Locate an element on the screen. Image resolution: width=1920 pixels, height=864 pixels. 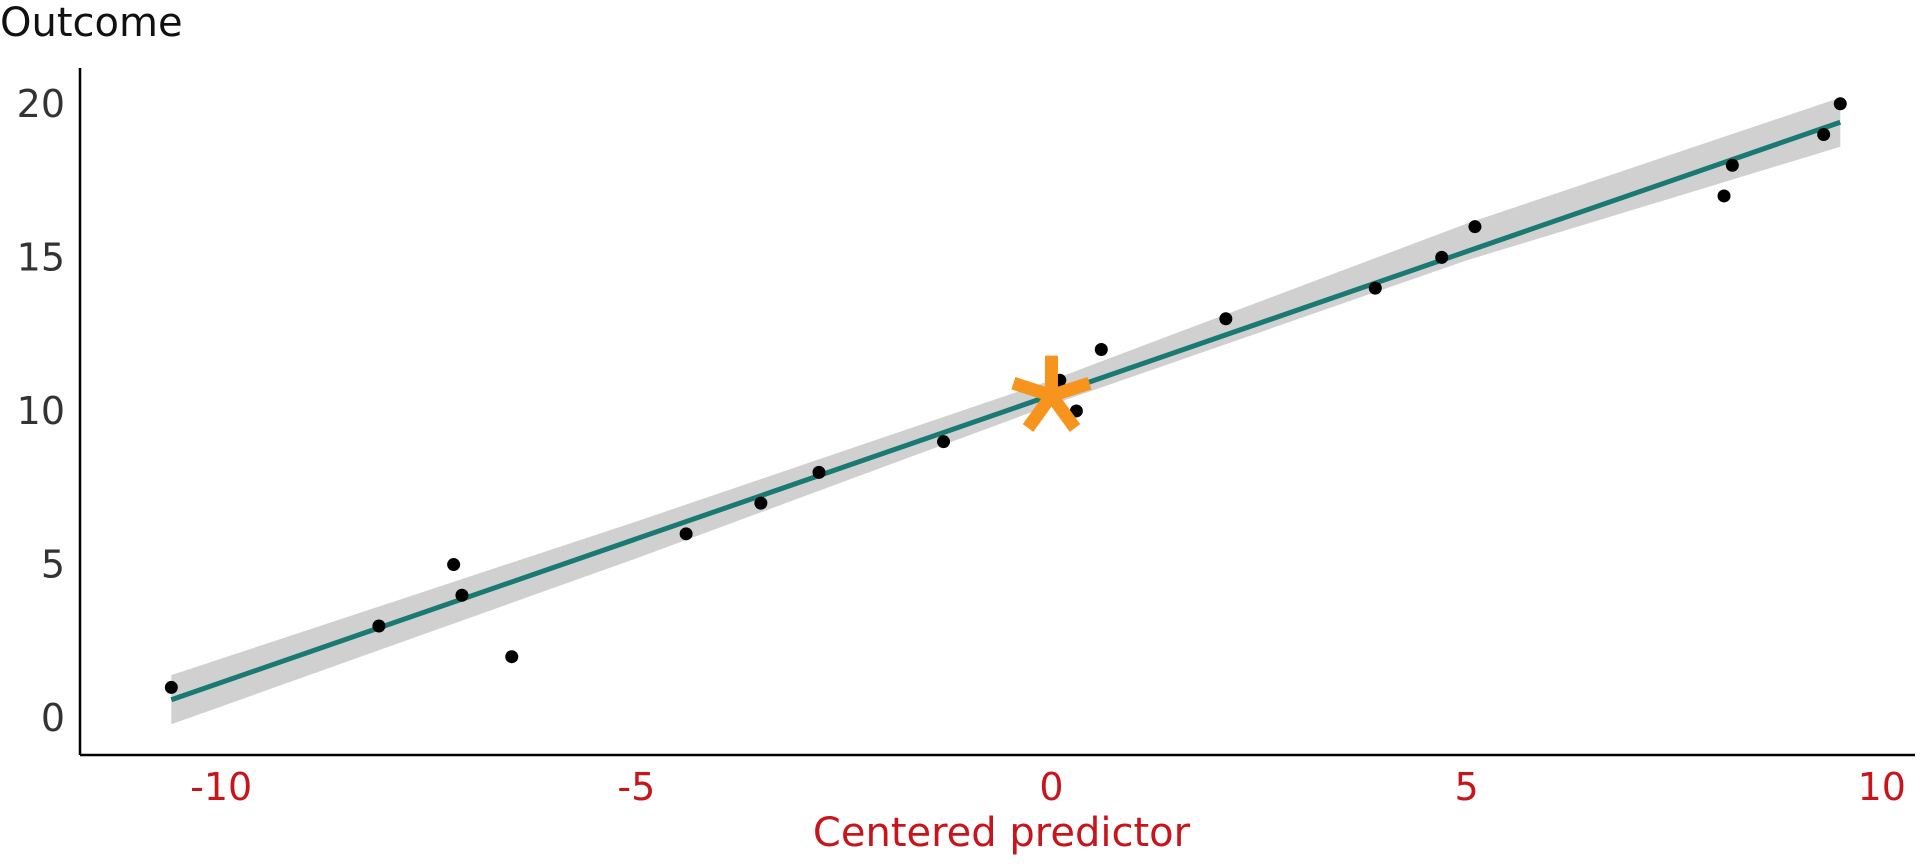
x-tick-label: -10 is located at coordinates (221, 787).